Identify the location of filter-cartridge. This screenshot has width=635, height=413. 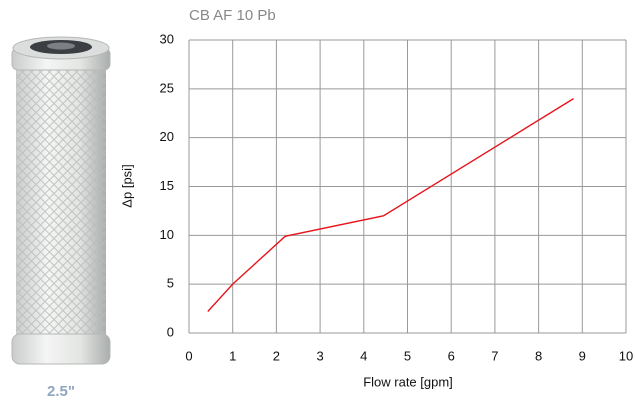
(61, 200).